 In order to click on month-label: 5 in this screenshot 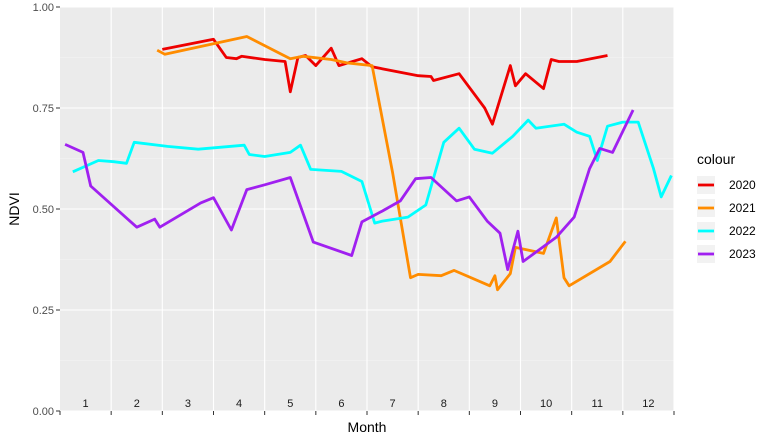, I will do `click(290, 404)`.